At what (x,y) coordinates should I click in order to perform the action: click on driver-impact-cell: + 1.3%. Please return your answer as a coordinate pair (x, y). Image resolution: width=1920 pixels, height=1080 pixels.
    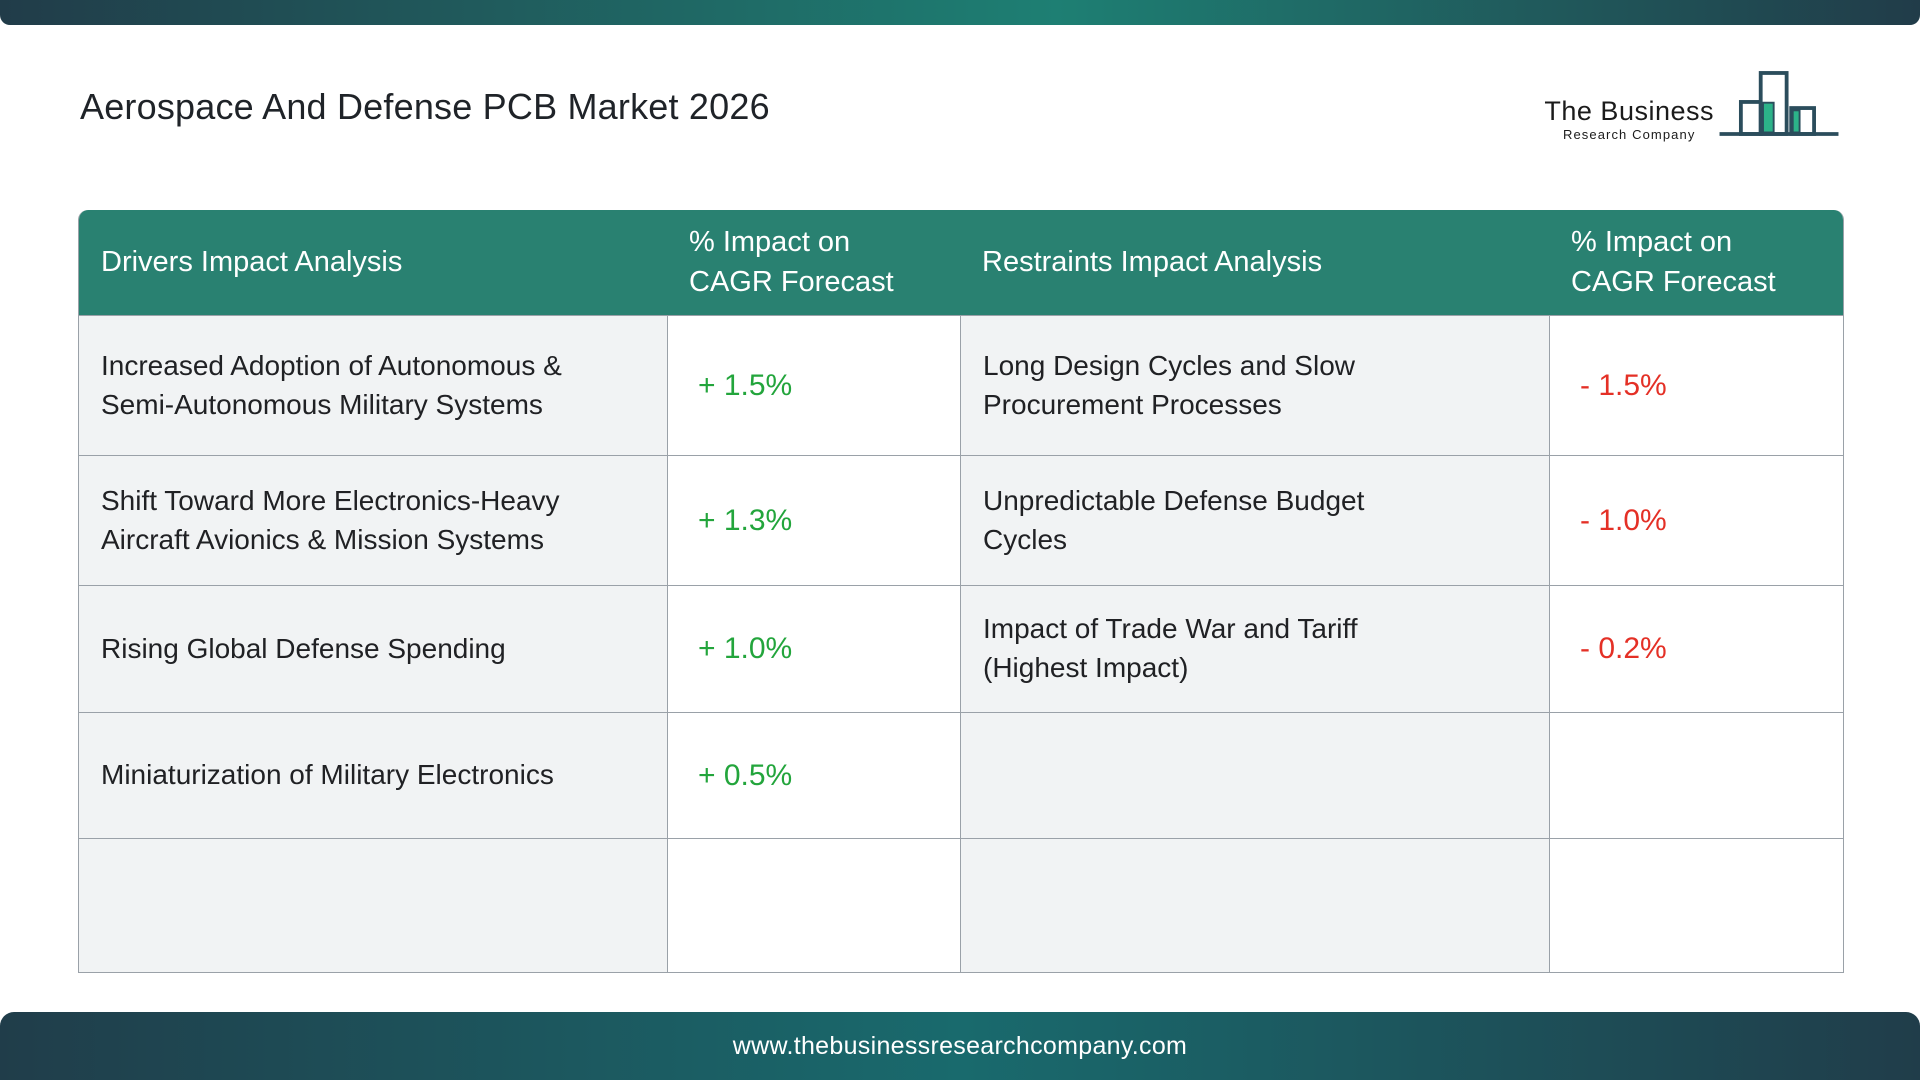
    Looking at the image, I should click on (813, 520).